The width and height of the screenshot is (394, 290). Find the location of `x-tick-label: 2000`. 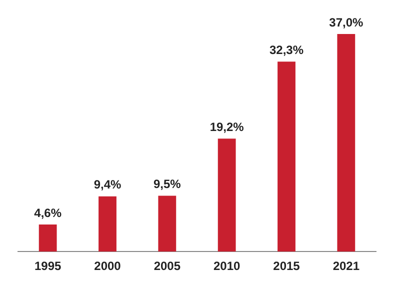

x-tick-label: 2000 is located at coordinates (108, 266).